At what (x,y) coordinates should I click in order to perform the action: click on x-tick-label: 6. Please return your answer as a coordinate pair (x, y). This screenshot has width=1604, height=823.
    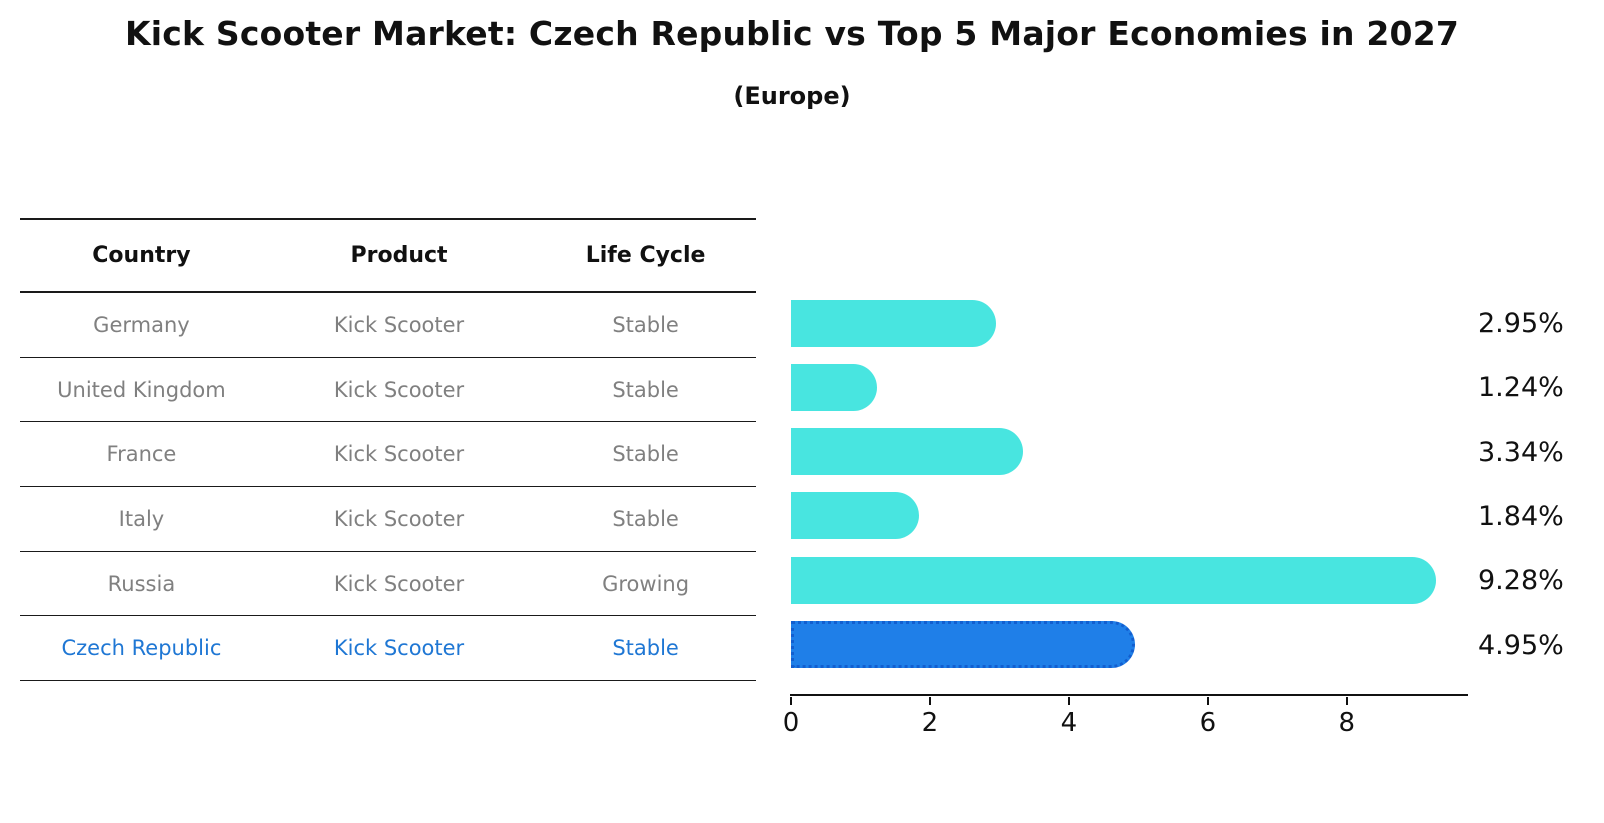
    Looking at the image, I should click on (1208, 723).